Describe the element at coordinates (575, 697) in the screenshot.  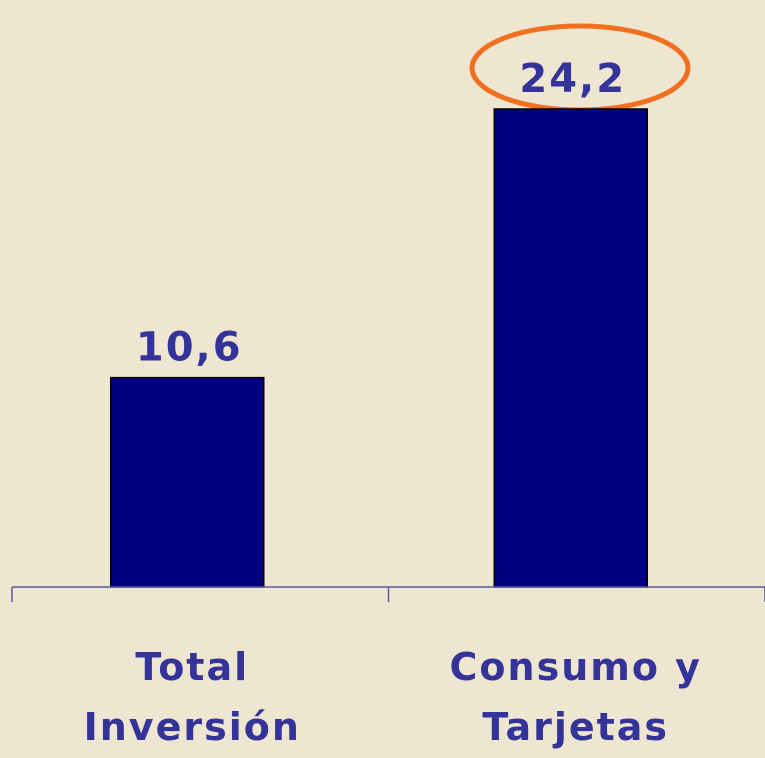
I see `category-label: Consumo y Tarjetas` at that location.